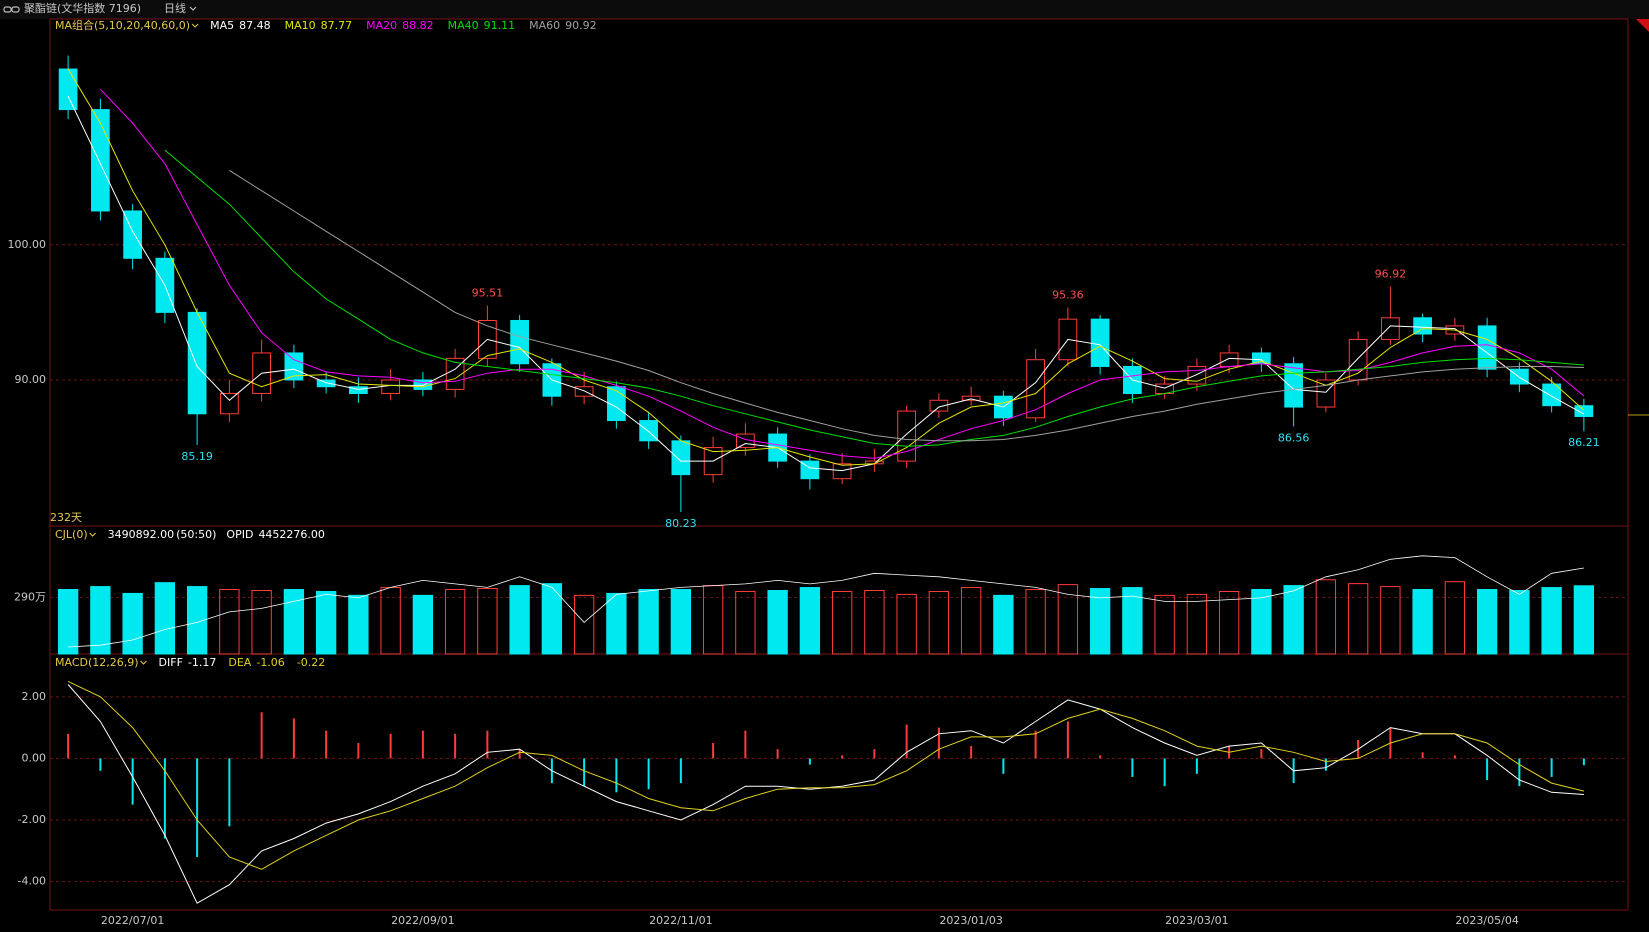  Describe the element at coordinates (82, 8) in the screenshot. I see `instrument-title: 聚酯链(文华指数 7196)` at that location.